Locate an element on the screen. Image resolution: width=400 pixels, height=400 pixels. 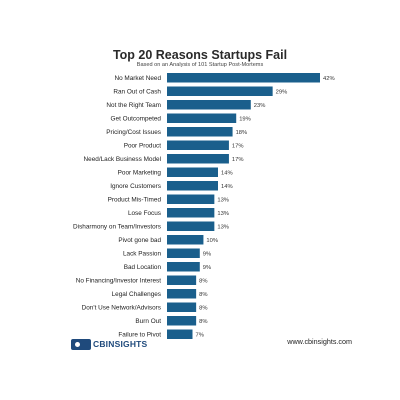
value-label: 7% is located at coordinates (200, 335).